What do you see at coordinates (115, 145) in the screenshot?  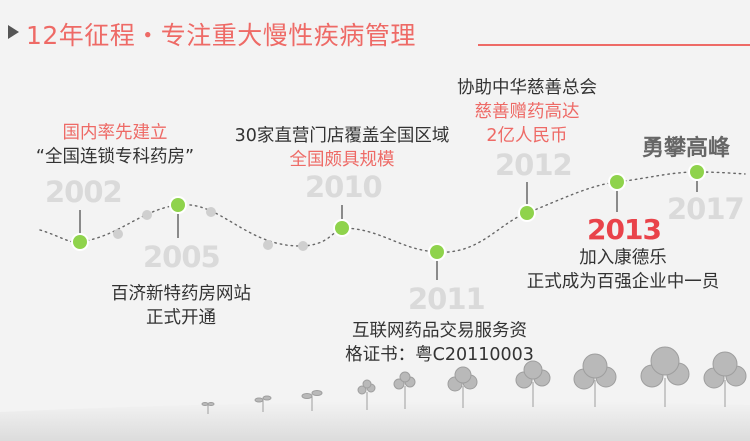 I see `event-caption-2002: 国内率先建立 “全国连锁专科药房”` at bounding box center [115, 145].